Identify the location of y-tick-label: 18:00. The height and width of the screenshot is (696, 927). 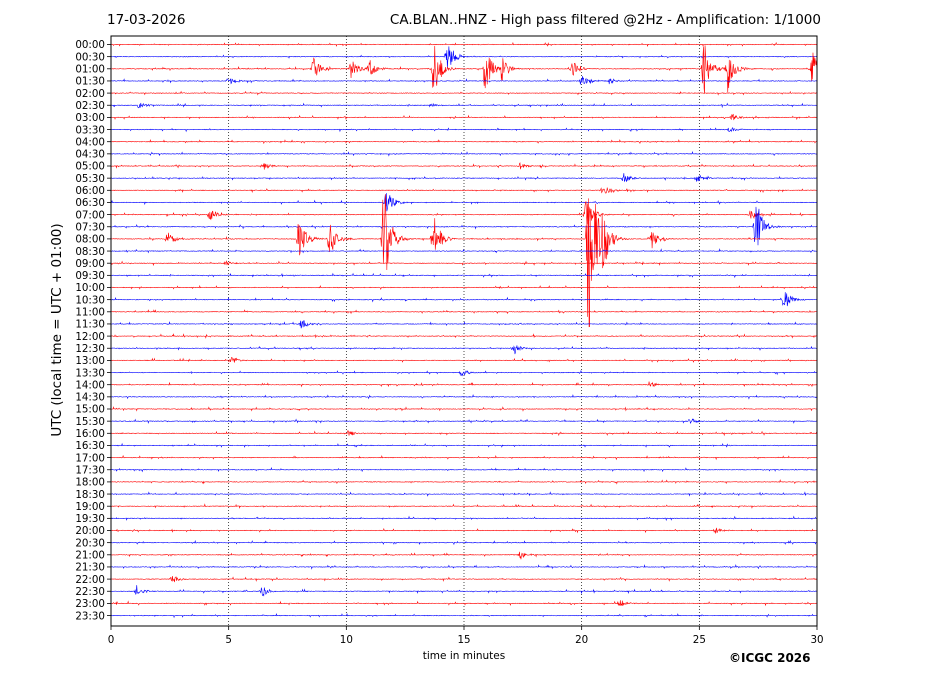
(90, 483).